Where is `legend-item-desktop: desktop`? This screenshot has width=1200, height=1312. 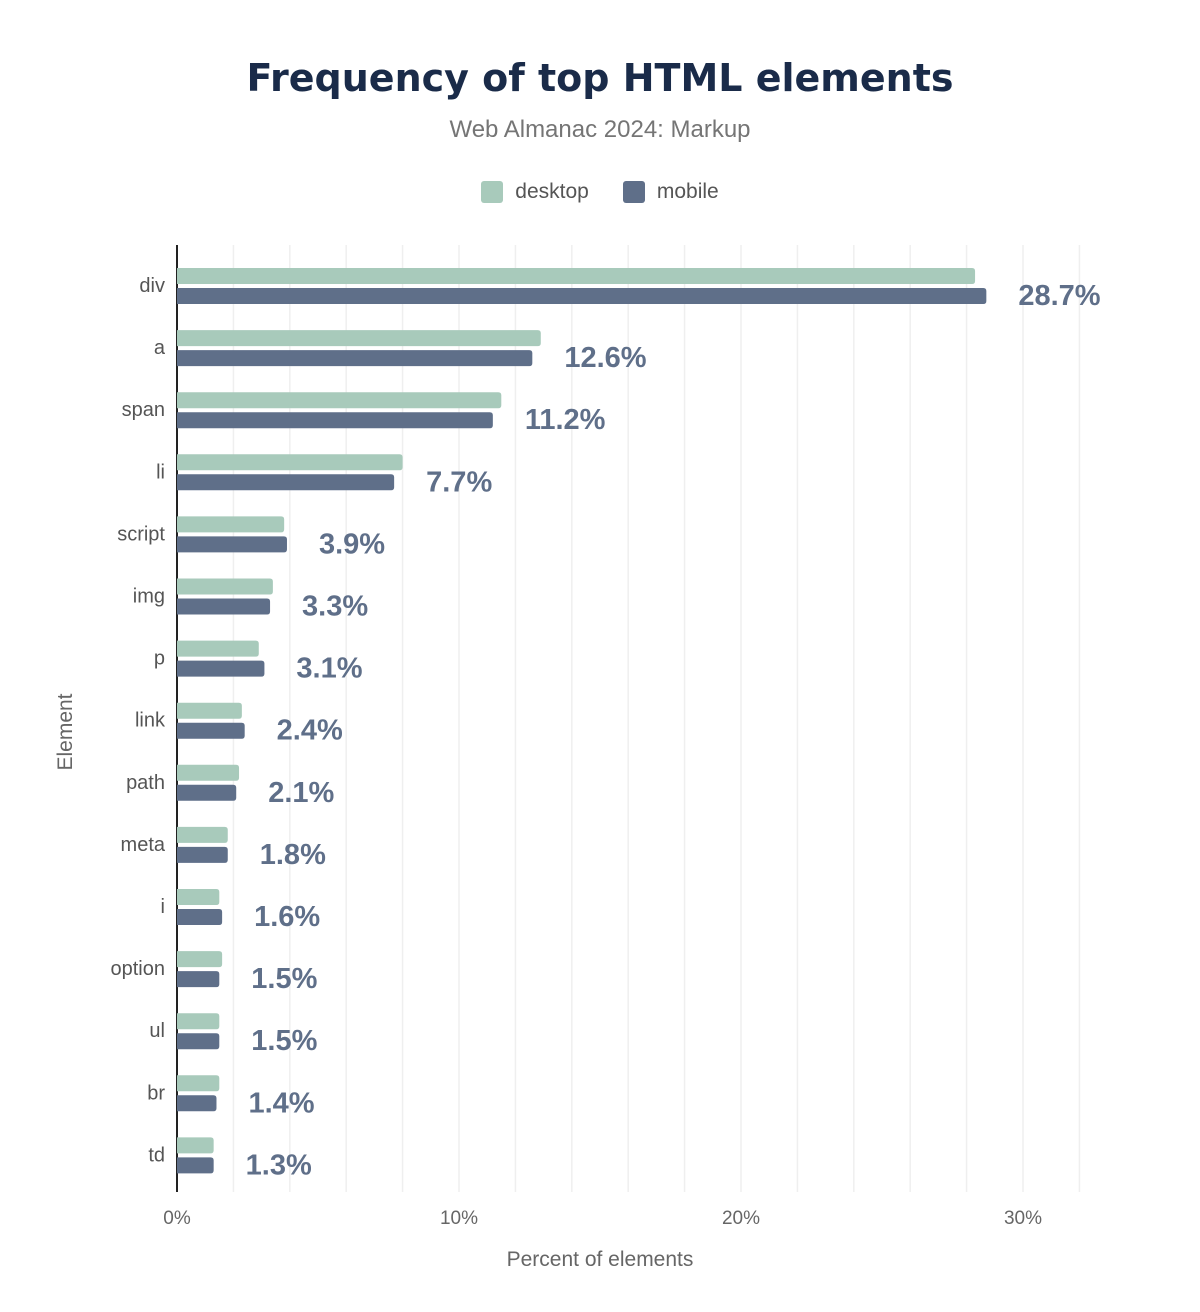
legend-item-desktop: desktop is located at coordinates (535, 192).